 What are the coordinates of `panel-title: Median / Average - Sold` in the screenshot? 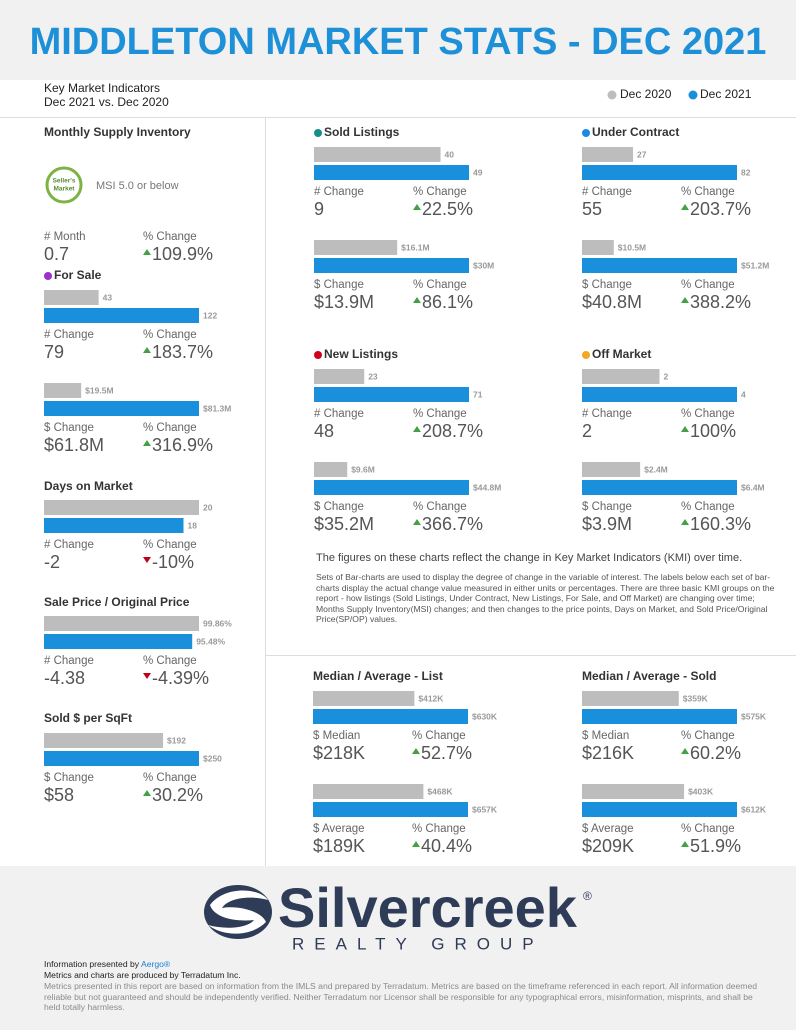 It's located at (649, 676).